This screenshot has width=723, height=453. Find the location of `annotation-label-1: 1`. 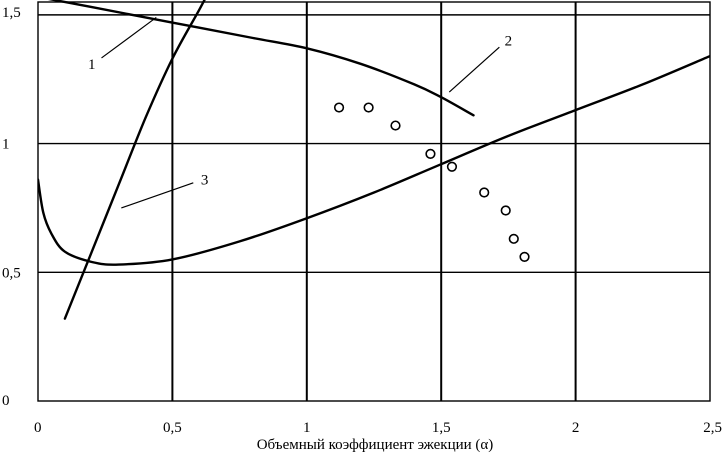

annotation-label-1: 1 is located at coordinates (92, 65).